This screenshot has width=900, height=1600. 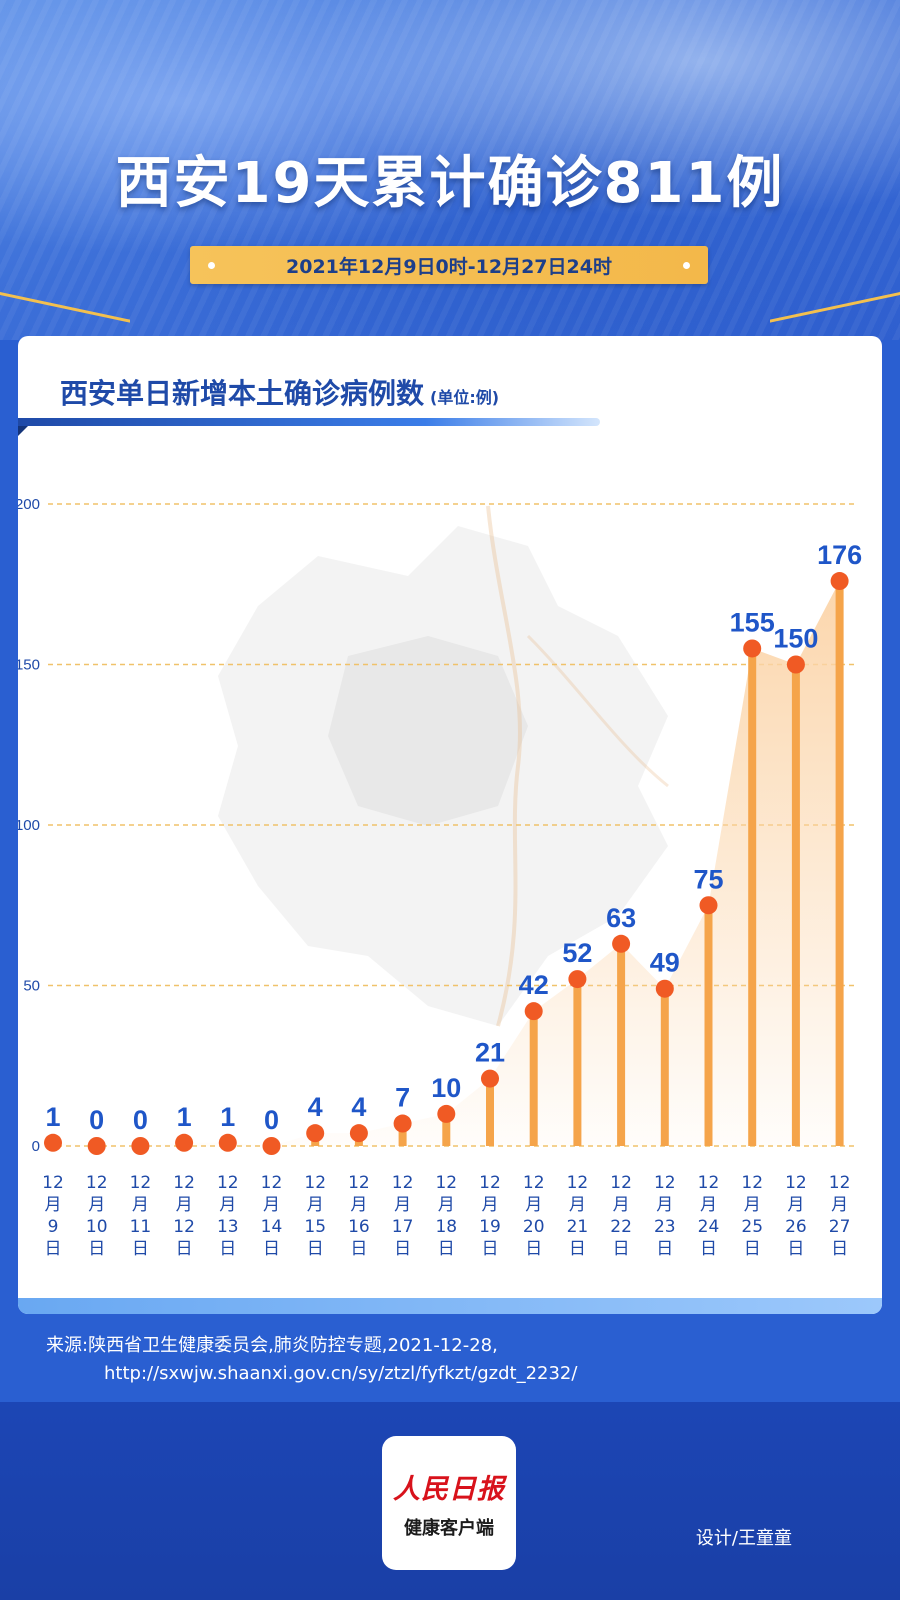 I want to click on x-tick-label: 19, so click(x=490, y=1227).